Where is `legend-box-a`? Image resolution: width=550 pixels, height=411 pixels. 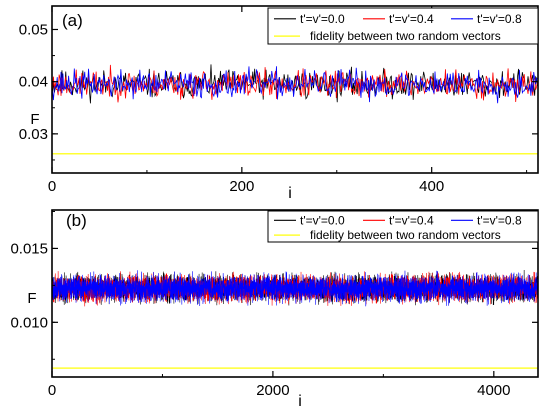 legend-box-a is located at coordinates (403, 26).